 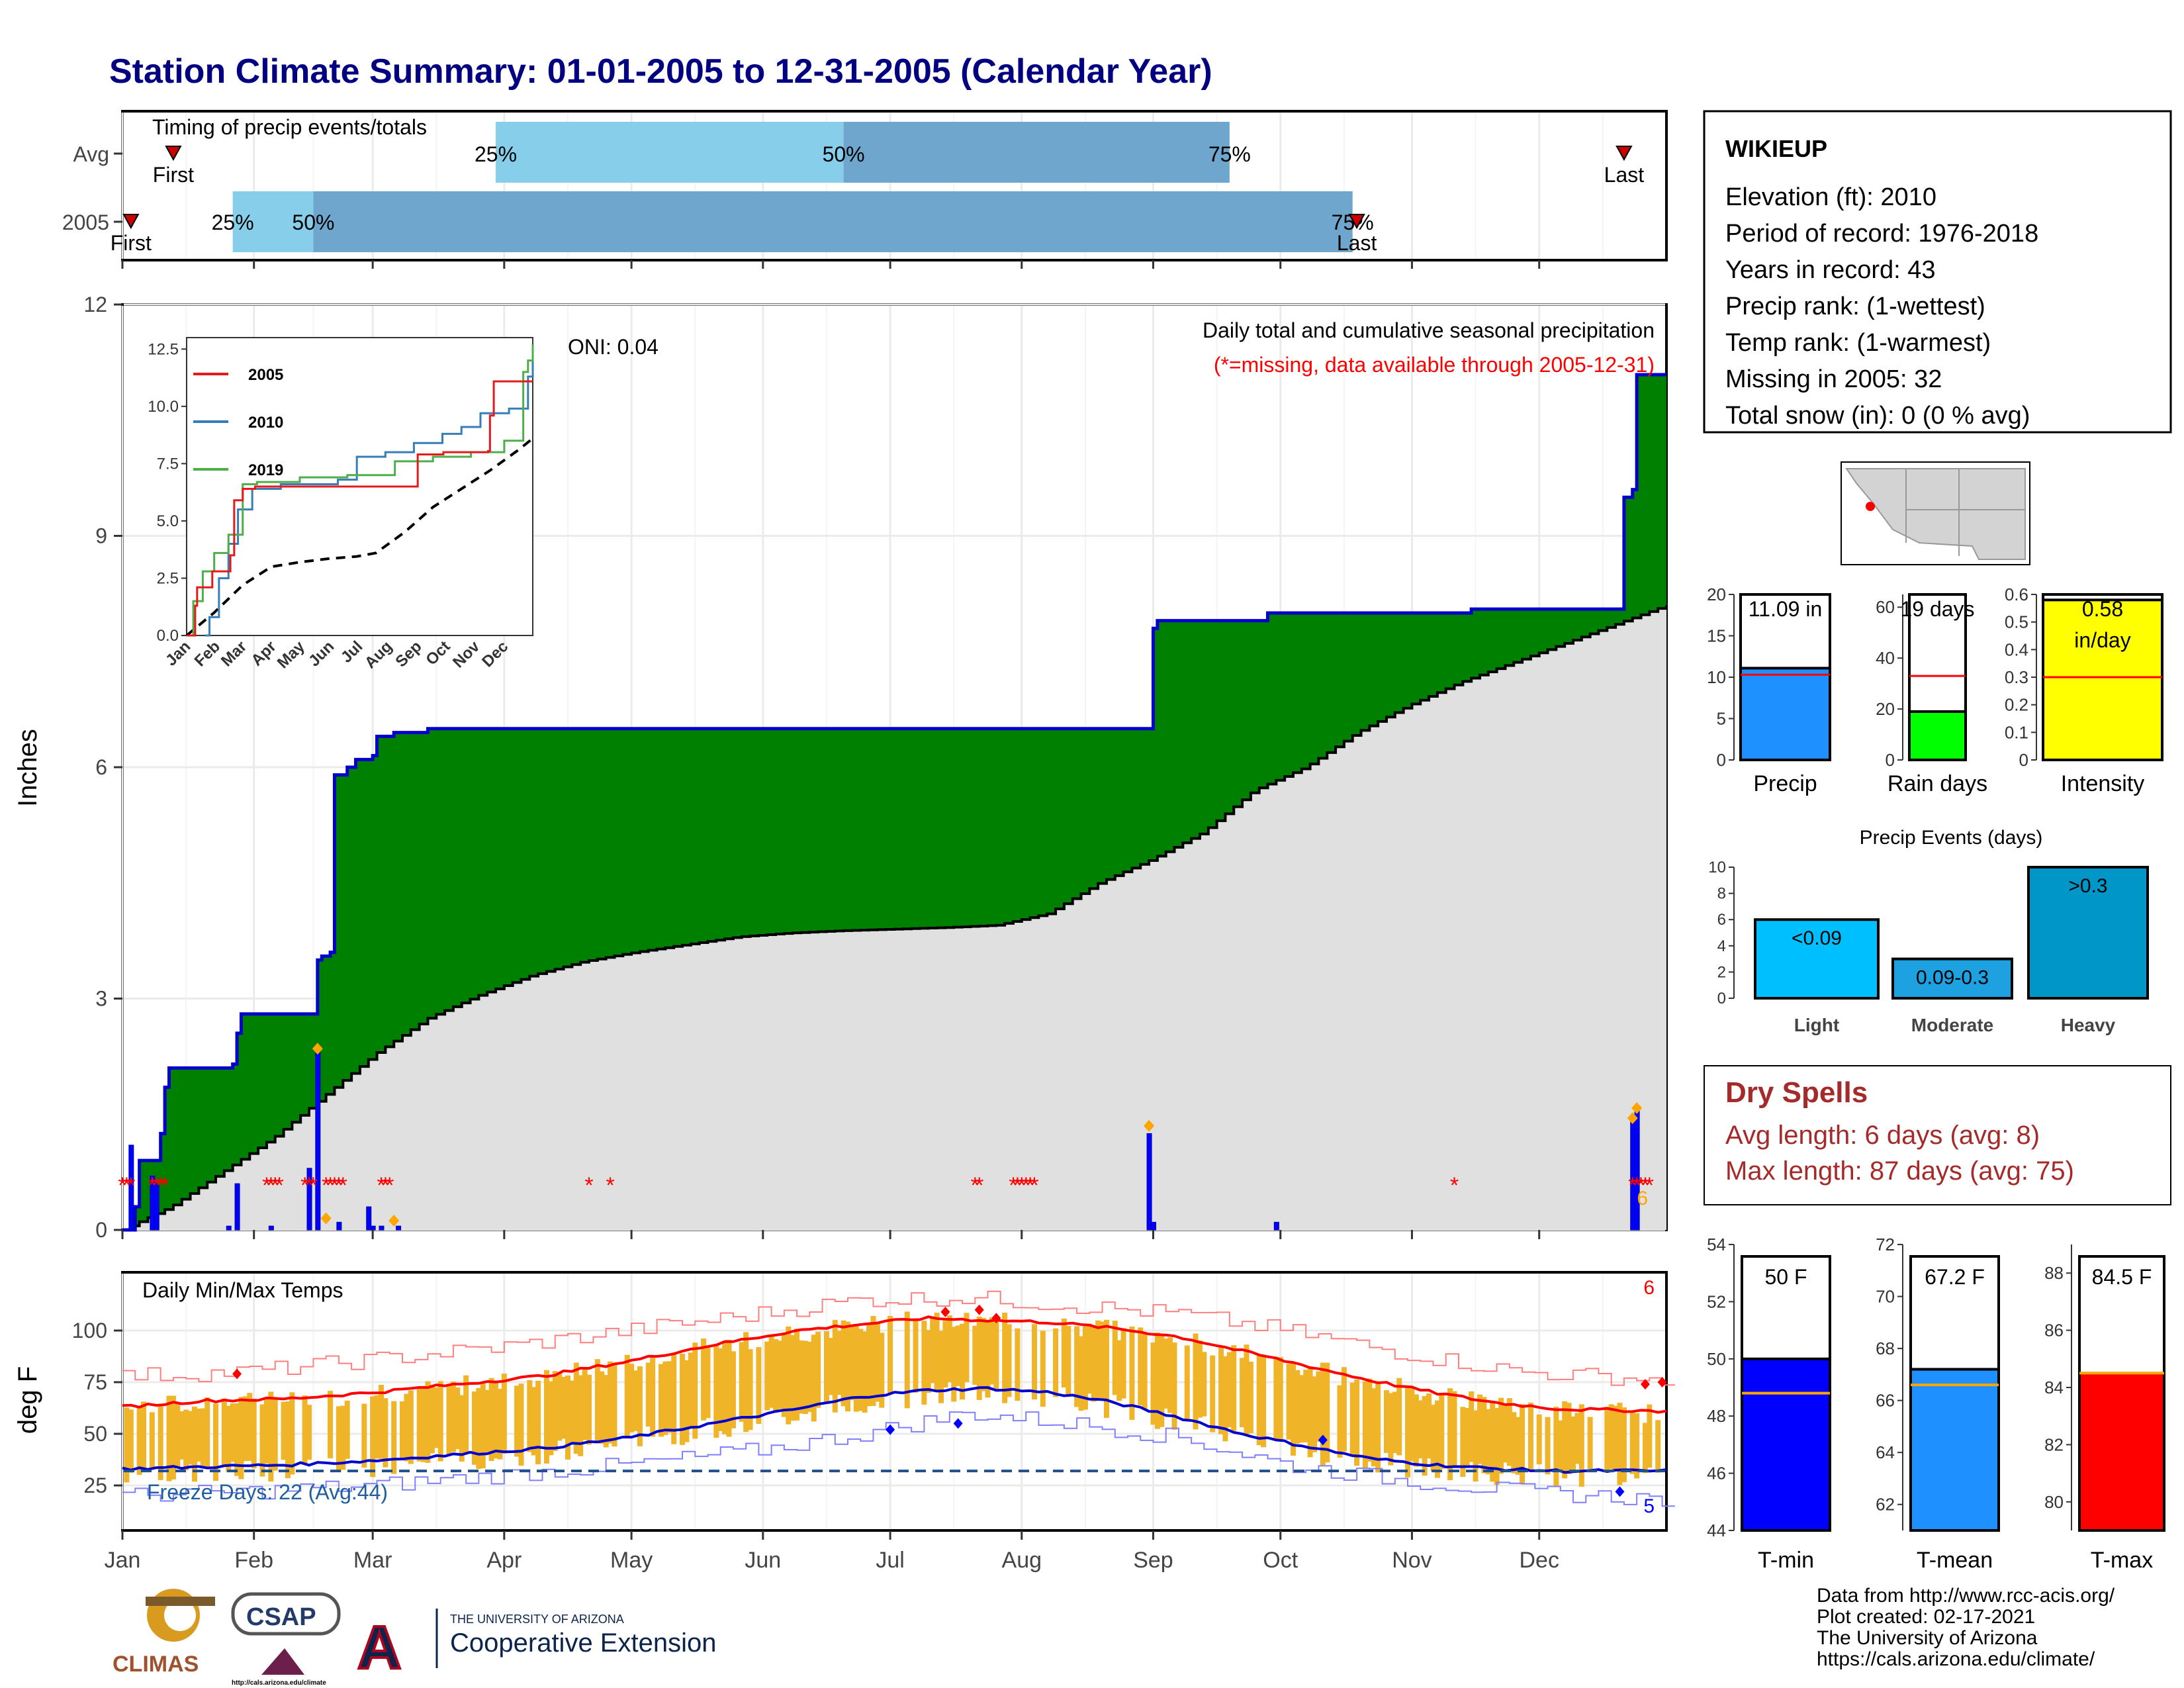 I want to click on temp-y-axis-label: deg F, so click(x=28, y=1400).